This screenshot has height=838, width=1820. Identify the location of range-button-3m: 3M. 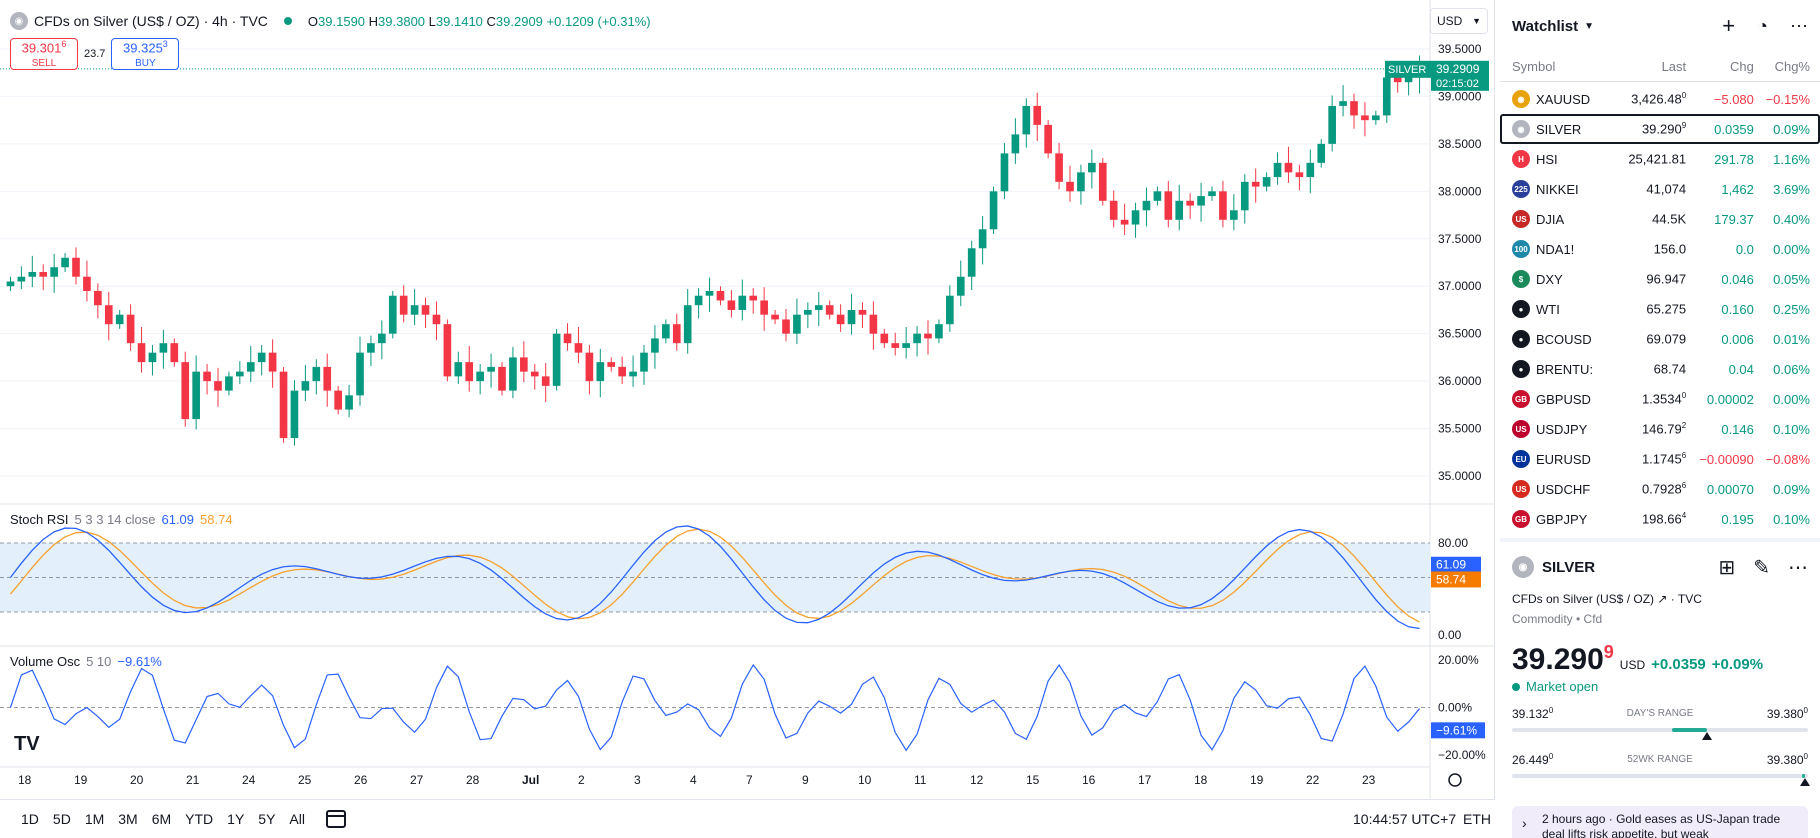
(128, 819).